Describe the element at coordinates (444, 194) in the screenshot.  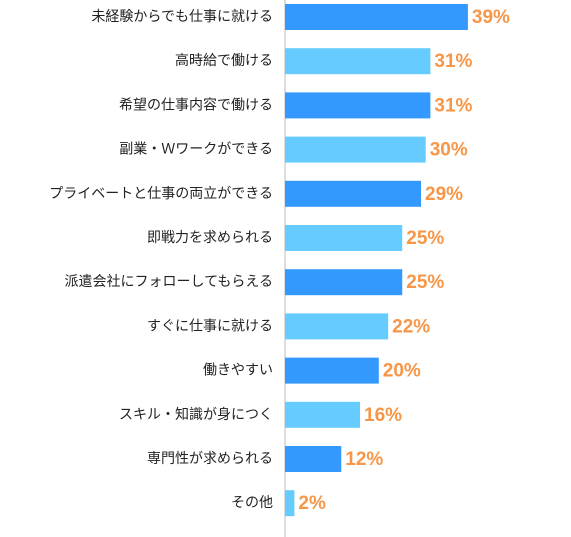
I see `value-label: 29%` at that location.